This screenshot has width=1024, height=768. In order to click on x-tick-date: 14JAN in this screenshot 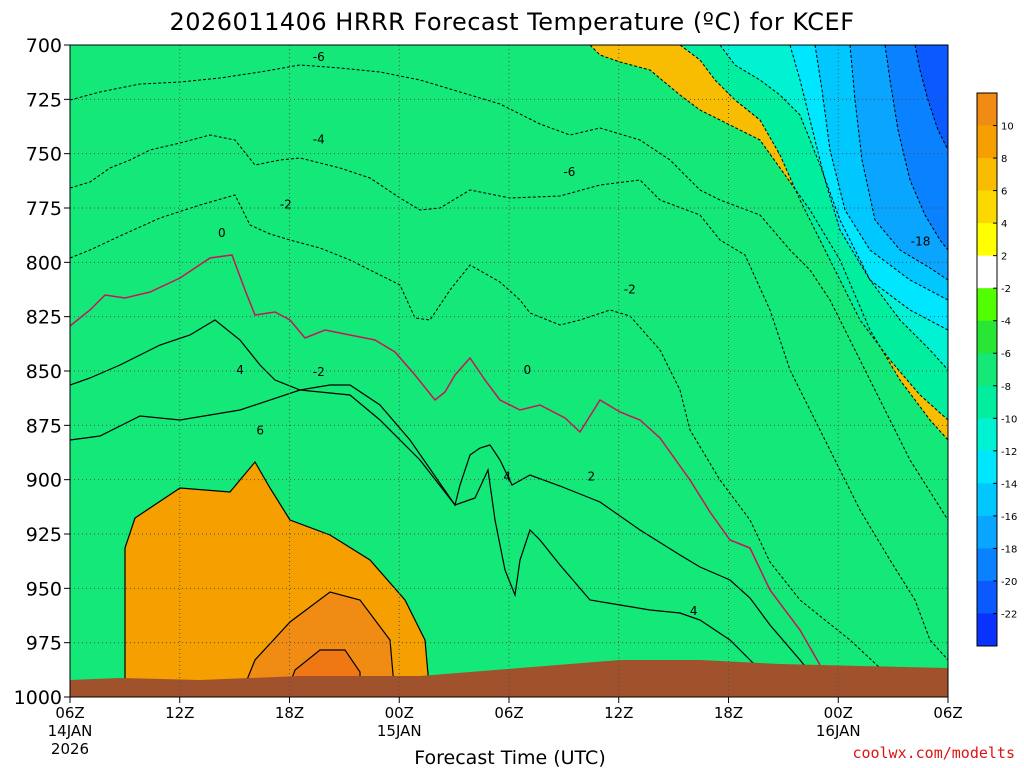, I will do `click(70, 731)`.